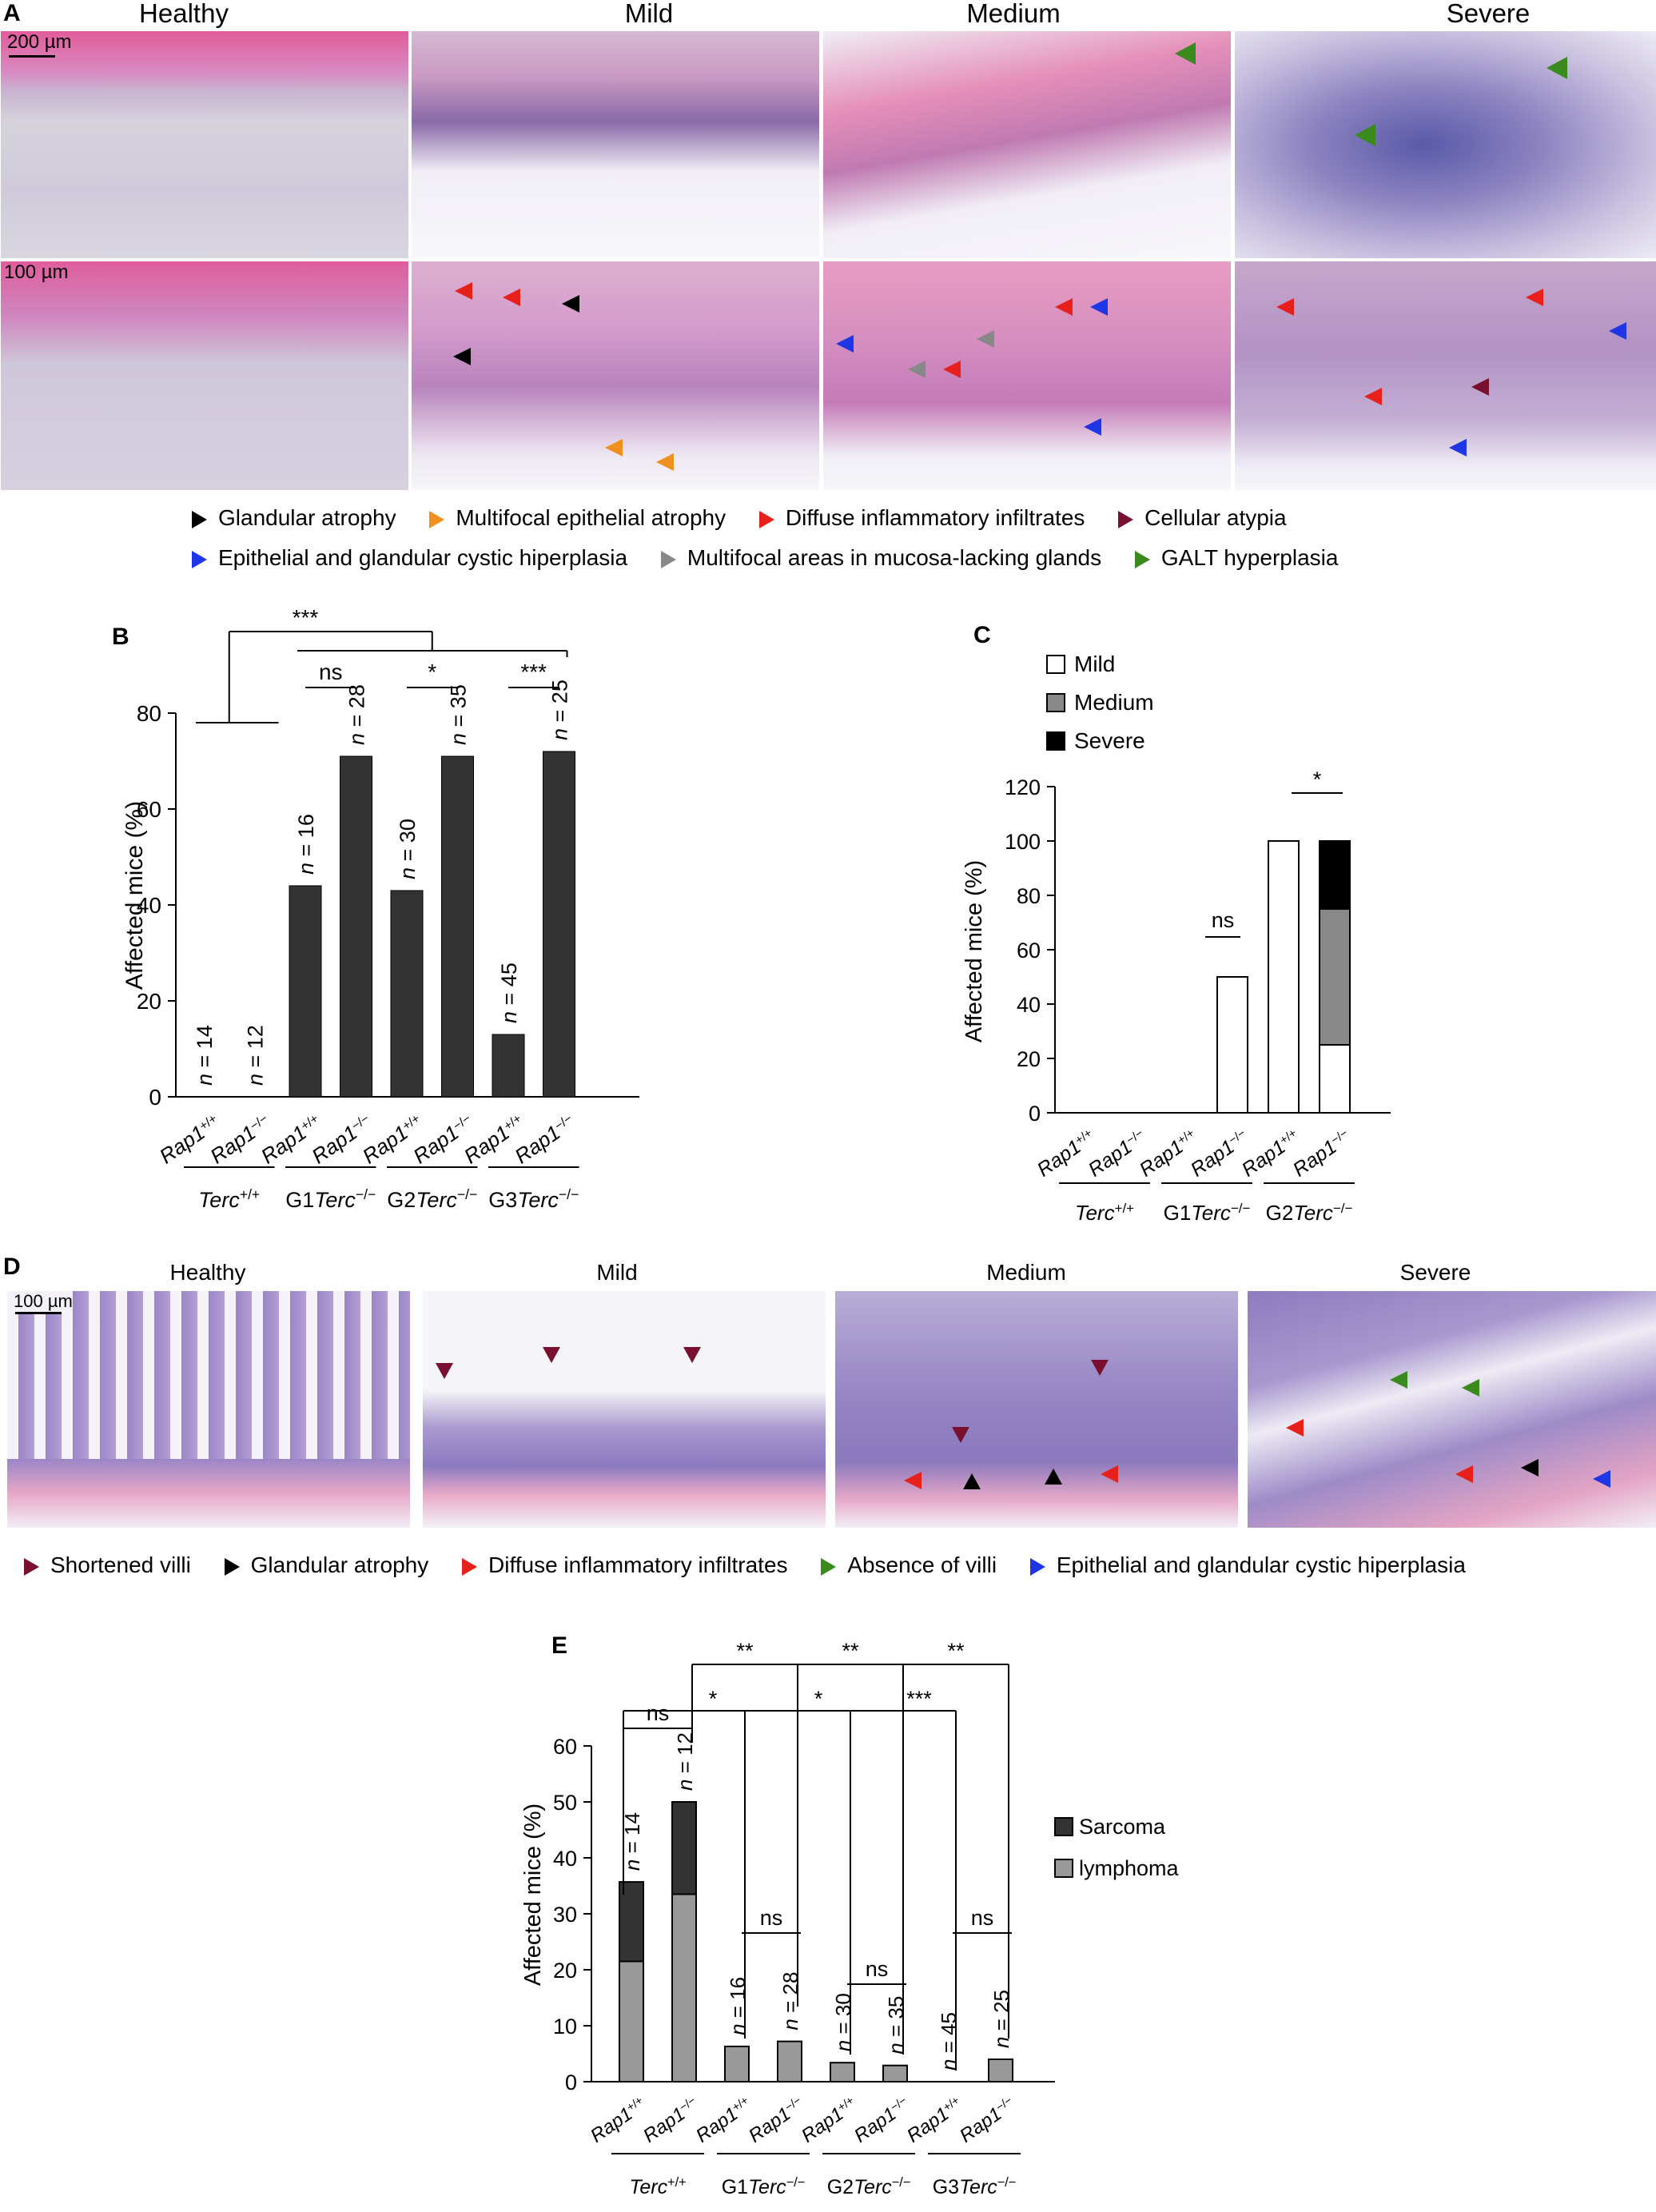 Image resolution: width=1656 pixels, height=2212 pixels. I want to click on panel-a-col-medium: Medium, so click(1013, 14).